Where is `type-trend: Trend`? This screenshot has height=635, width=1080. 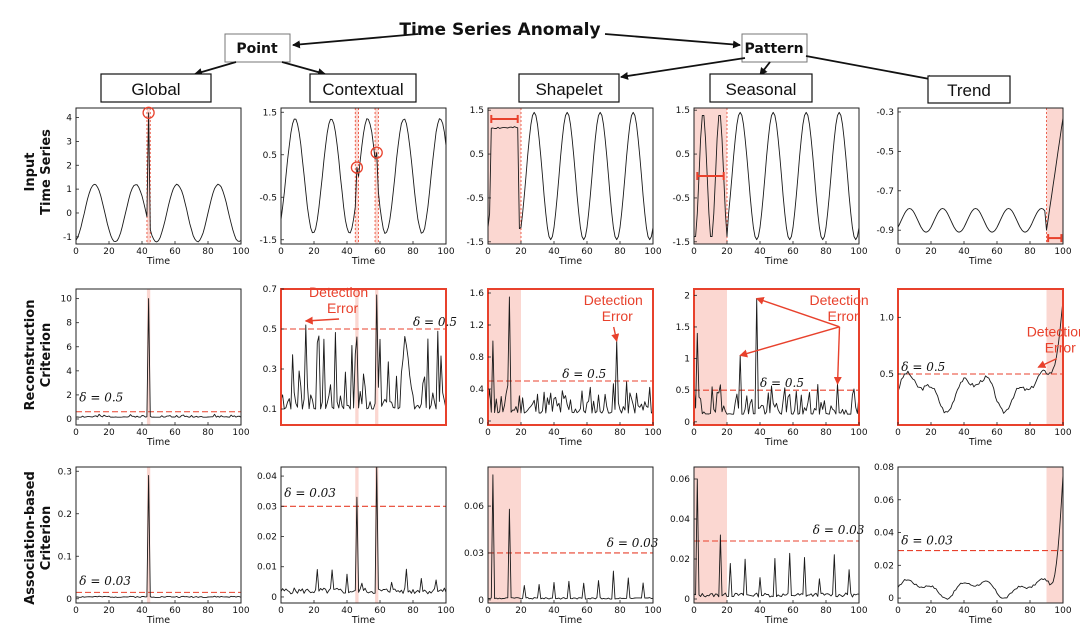
type-trend: Trend is located at coordinates (969, 90).